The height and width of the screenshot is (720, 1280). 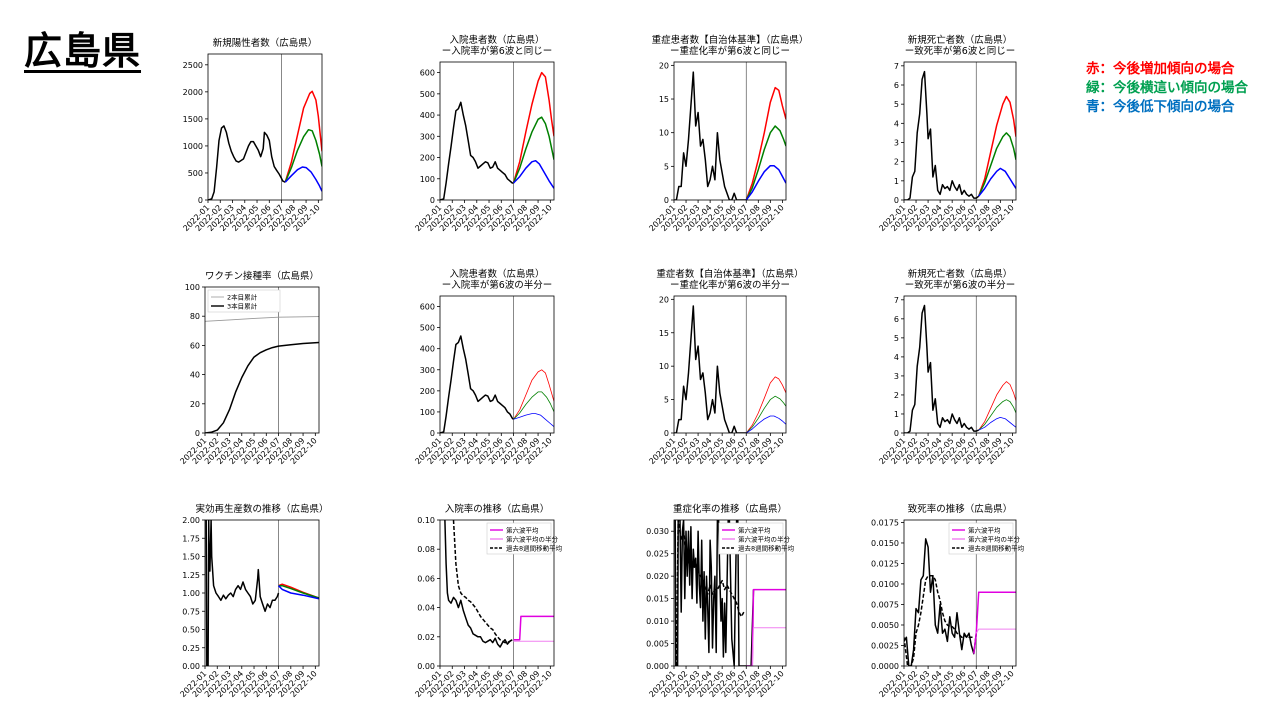 I want to click on chart-title: 実効再生産数の推移（広島県）, so click(x=261, y=509).